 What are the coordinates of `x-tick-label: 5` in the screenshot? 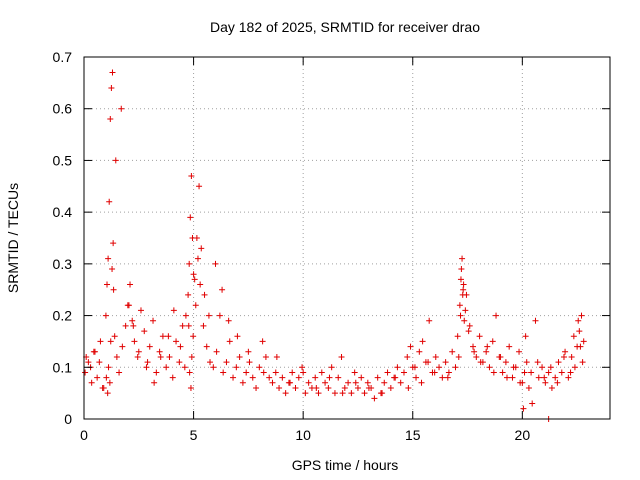 It's located at (194, 435).